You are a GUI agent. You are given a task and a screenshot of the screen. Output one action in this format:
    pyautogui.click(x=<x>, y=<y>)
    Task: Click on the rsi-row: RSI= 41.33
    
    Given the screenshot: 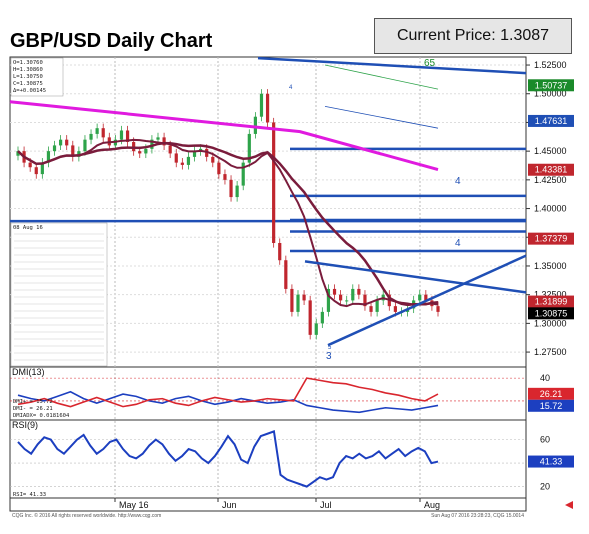 What is the action you would take?
    pyautogui.click(x=29, y=495)
    